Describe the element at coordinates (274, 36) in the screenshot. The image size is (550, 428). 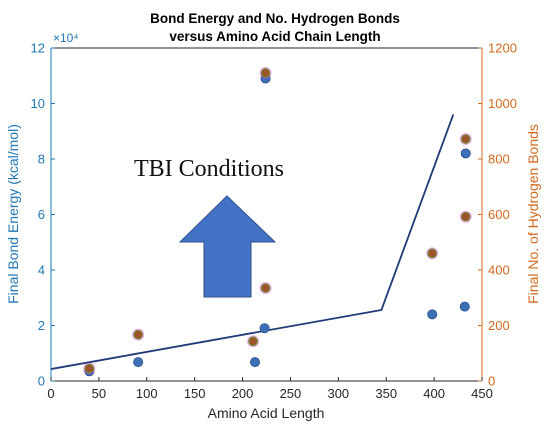
I see `chart-title-line-2: versus Amino Acid Chain Length` at that location.